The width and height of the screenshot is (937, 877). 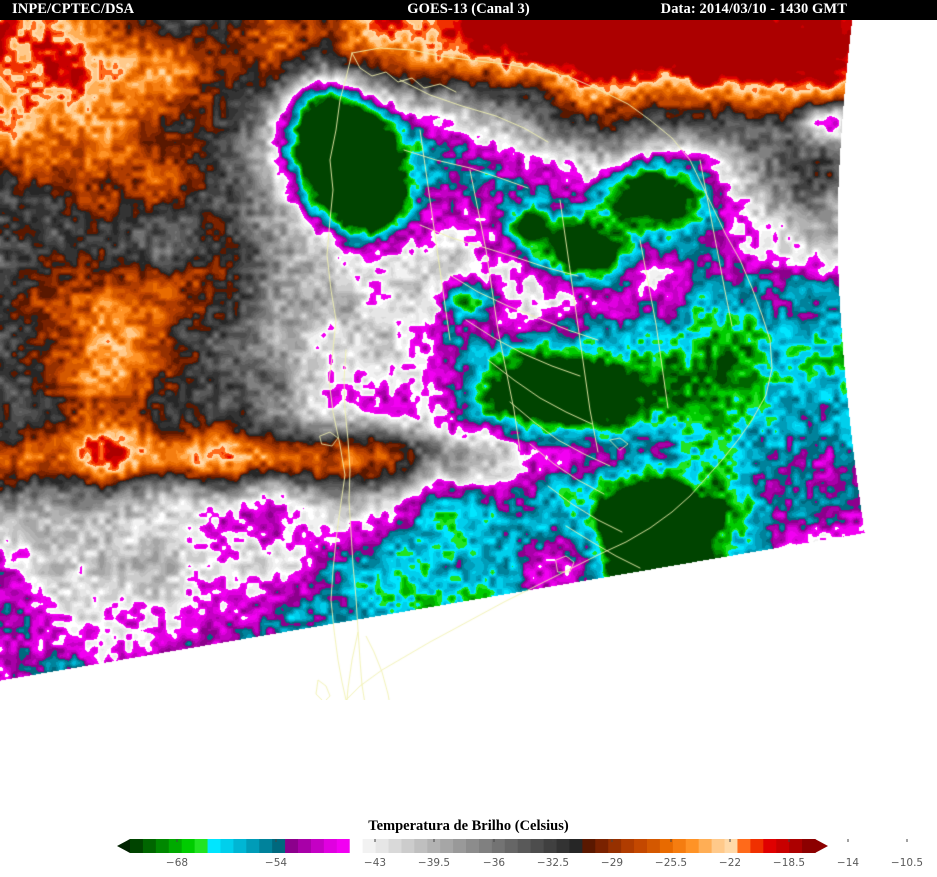 What do you see at coordinates (73, 9) in the screenshot?
I see `header-agency-label: INPE/CPTEC/DSA` at bounding box center [73, 9].